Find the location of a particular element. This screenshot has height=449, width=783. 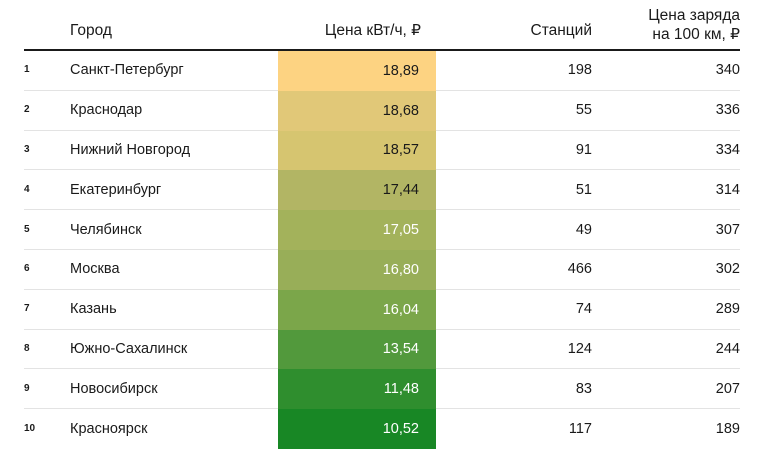

row-charge-cost: 207 is located at coordinates (727, 388).